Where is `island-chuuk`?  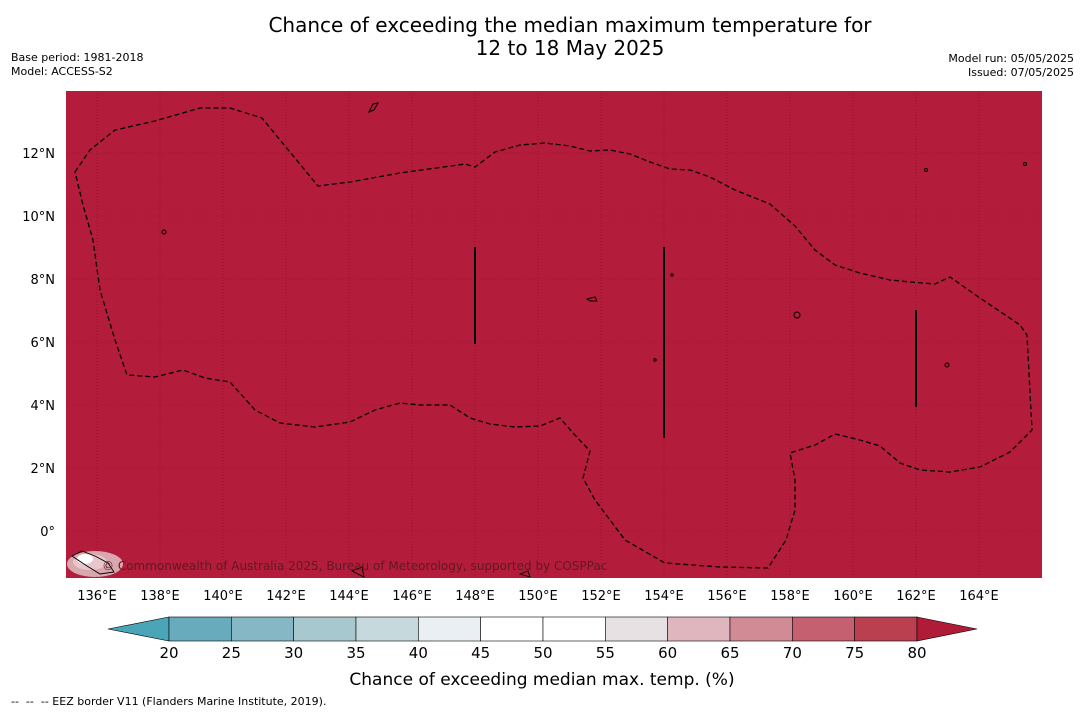 island-chuuk is located at coordinates (591, 299).